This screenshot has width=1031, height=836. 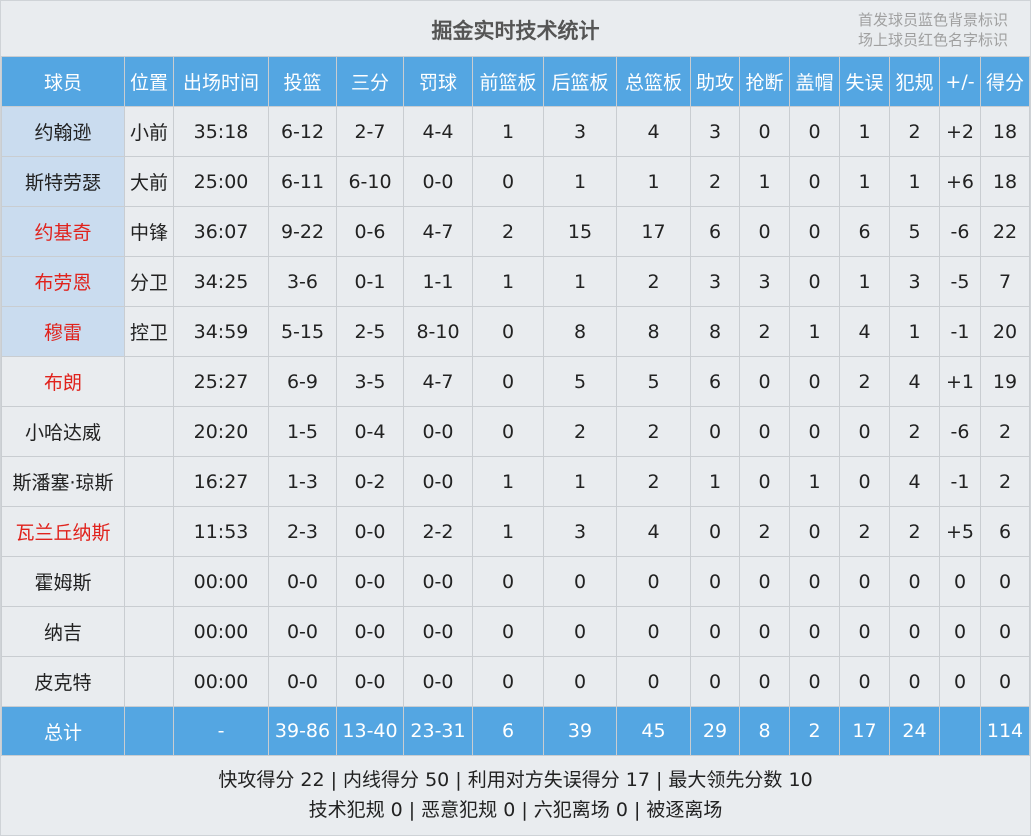 I want to click on player-name: 布朗, so click(x=63, y=381).